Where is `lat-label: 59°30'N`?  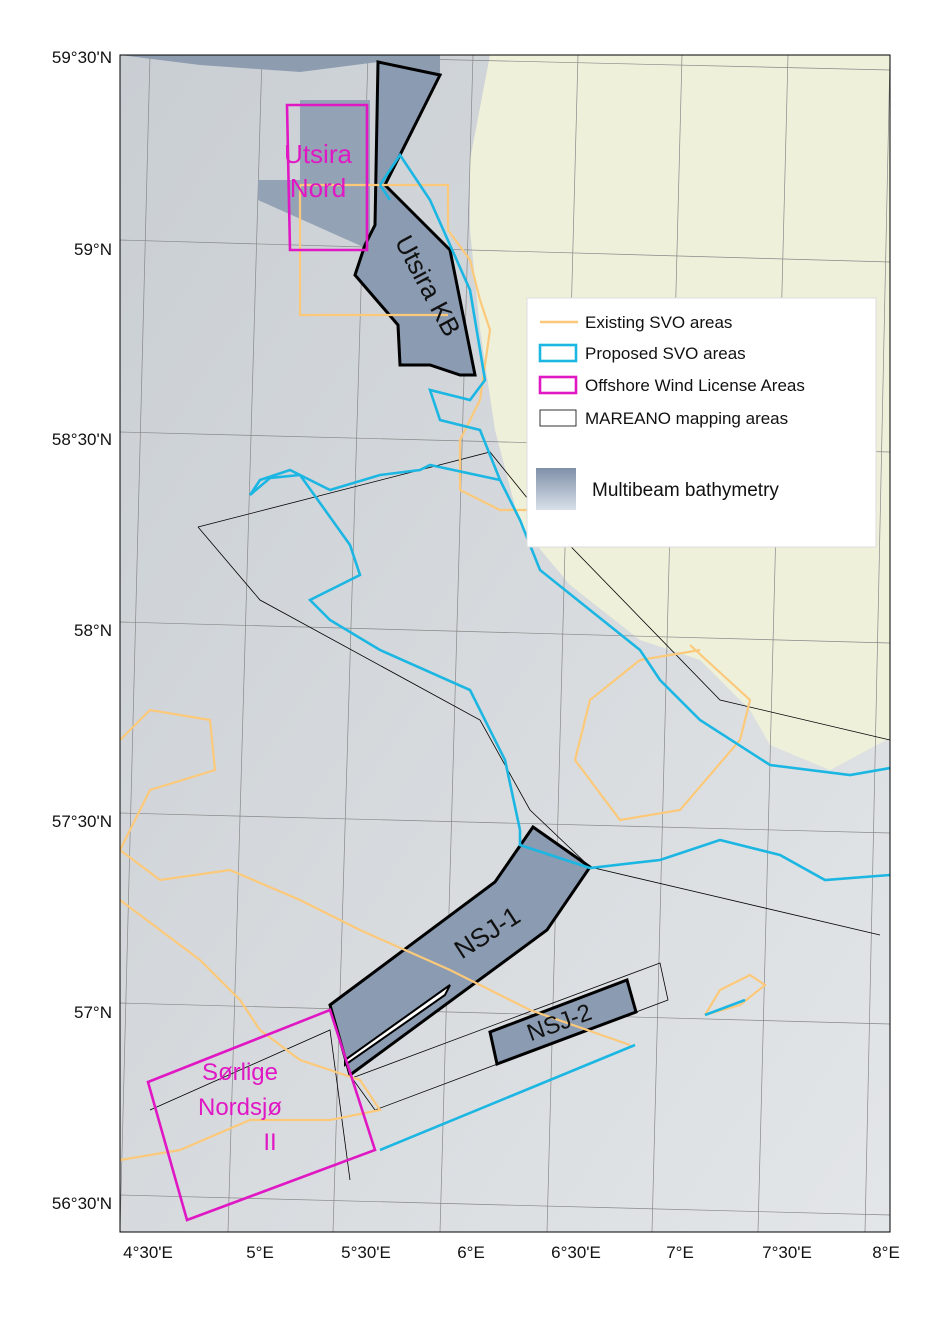
lat-label: 59°30'N is located at coordinates (82, 57).